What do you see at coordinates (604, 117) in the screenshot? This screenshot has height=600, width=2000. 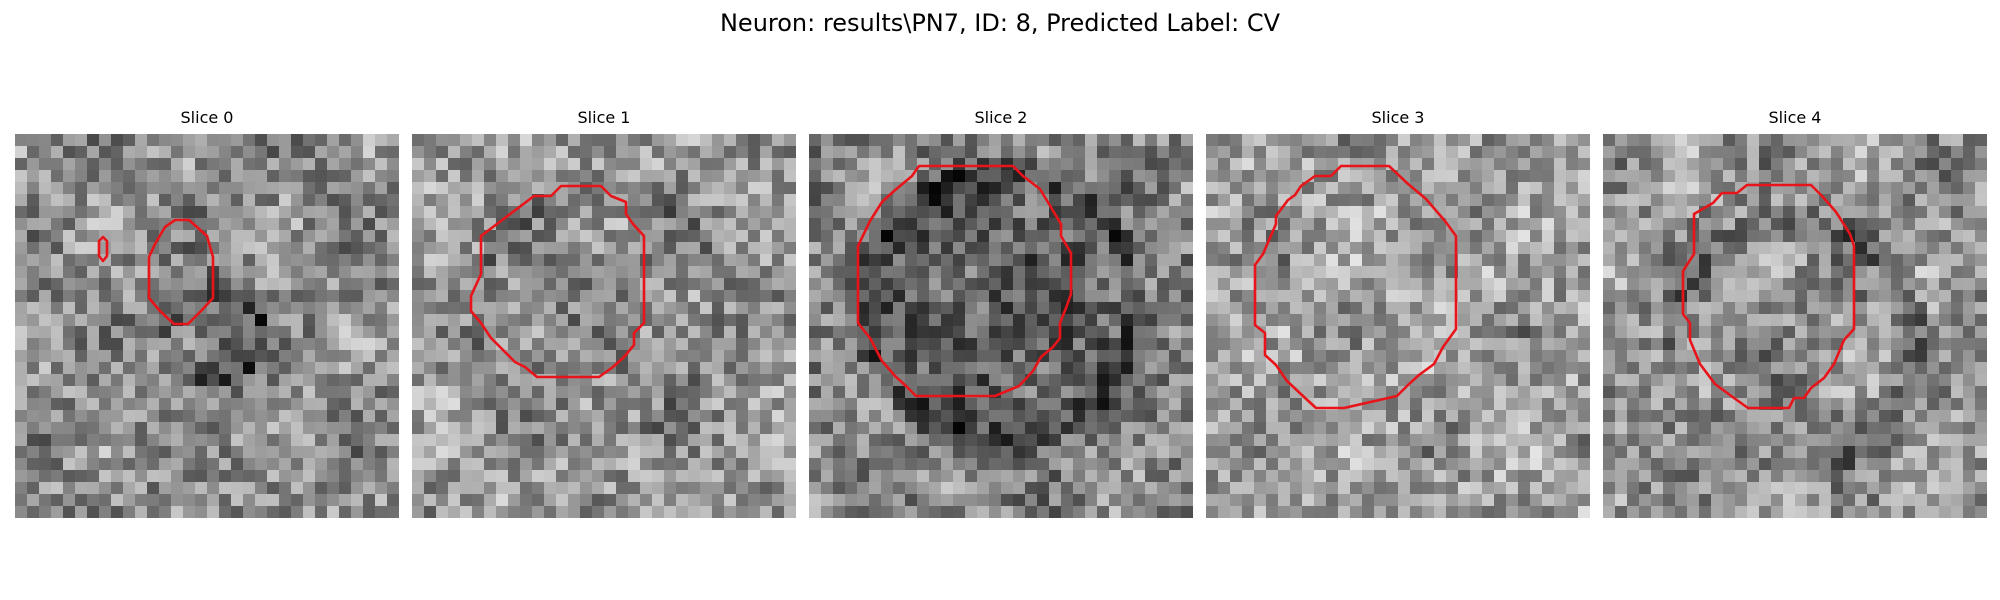 I see `slice-title-1: Slice 1` at bounding box center [604, 117].